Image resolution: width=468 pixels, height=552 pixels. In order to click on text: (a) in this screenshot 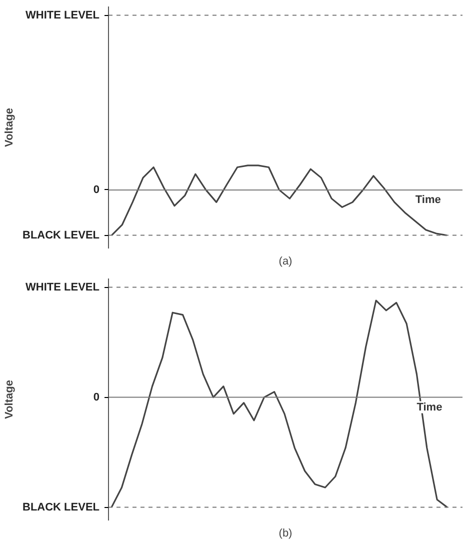, I will do `click(285, 262)`.